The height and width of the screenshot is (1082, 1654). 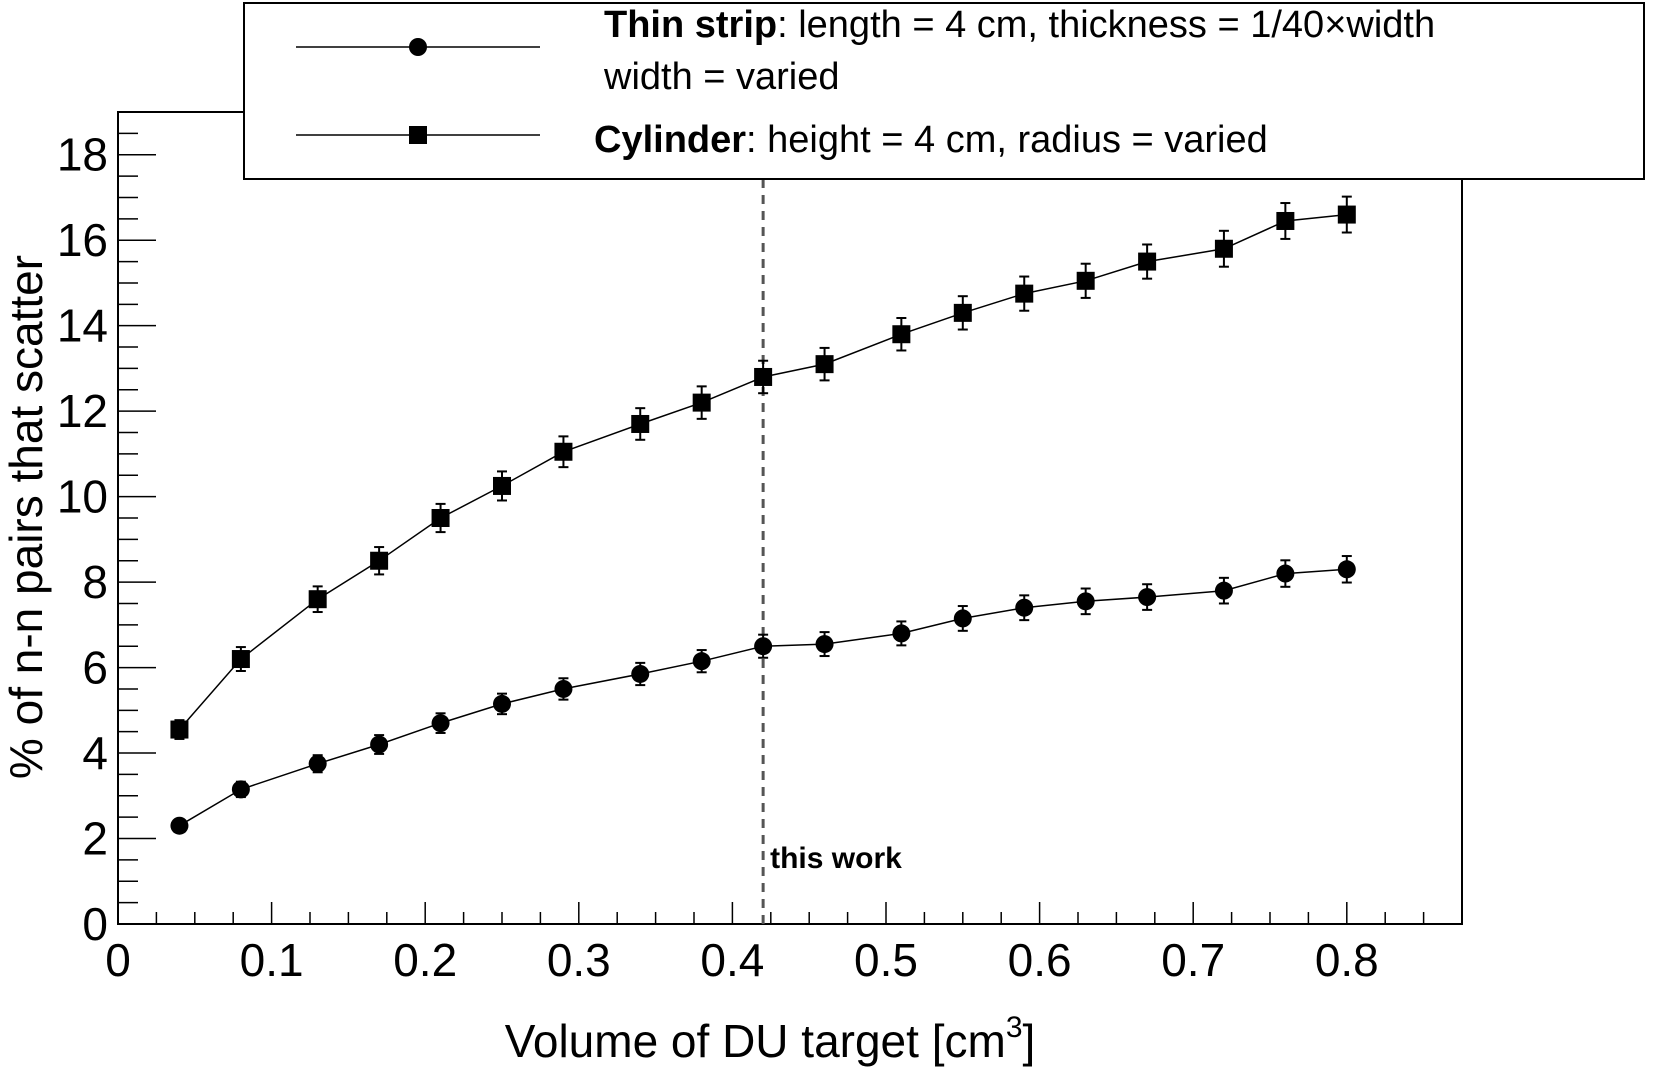 What do you see at coordinates (755, 1041) in the screenshot?
I see `x-axis-title-main: Volume of DU target [cm` at bounding box center [755, 1041].